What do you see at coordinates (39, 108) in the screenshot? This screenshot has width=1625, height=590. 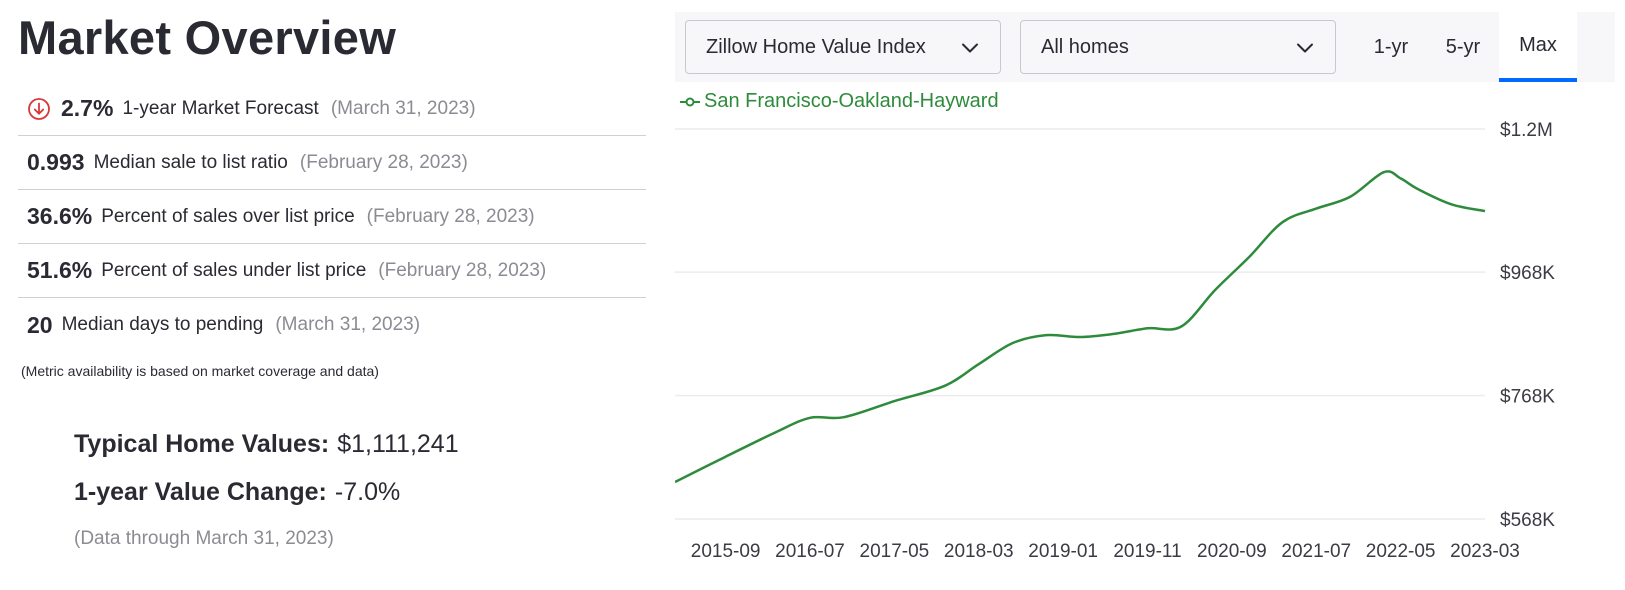 I see `down-arrow-circle-icon` at bounding box center [39, 108].